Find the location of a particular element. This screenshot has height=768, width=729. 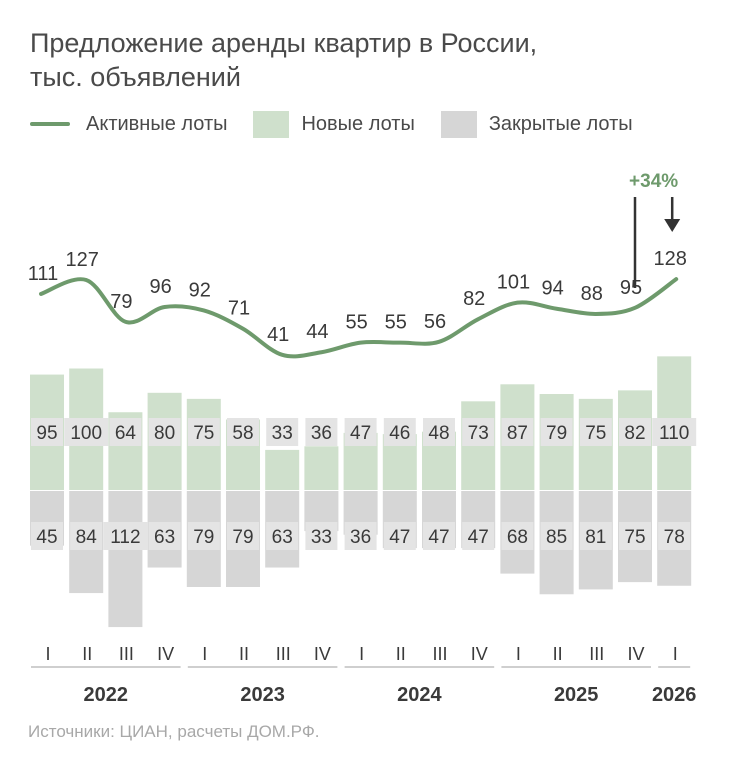

x-tick-year: 2022 is located at coordinates (106, 695).